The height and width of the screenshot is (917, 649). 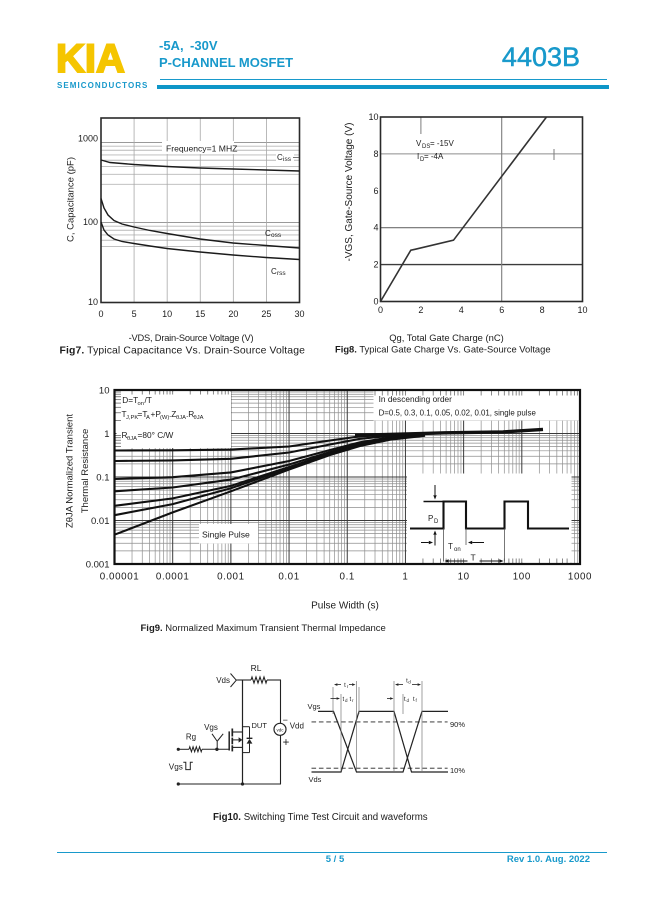 What do you see at coordinates (85, 471) in the screenshot?
I see `svg-text: Thermal Resistance` at bounding box center [85, 471].